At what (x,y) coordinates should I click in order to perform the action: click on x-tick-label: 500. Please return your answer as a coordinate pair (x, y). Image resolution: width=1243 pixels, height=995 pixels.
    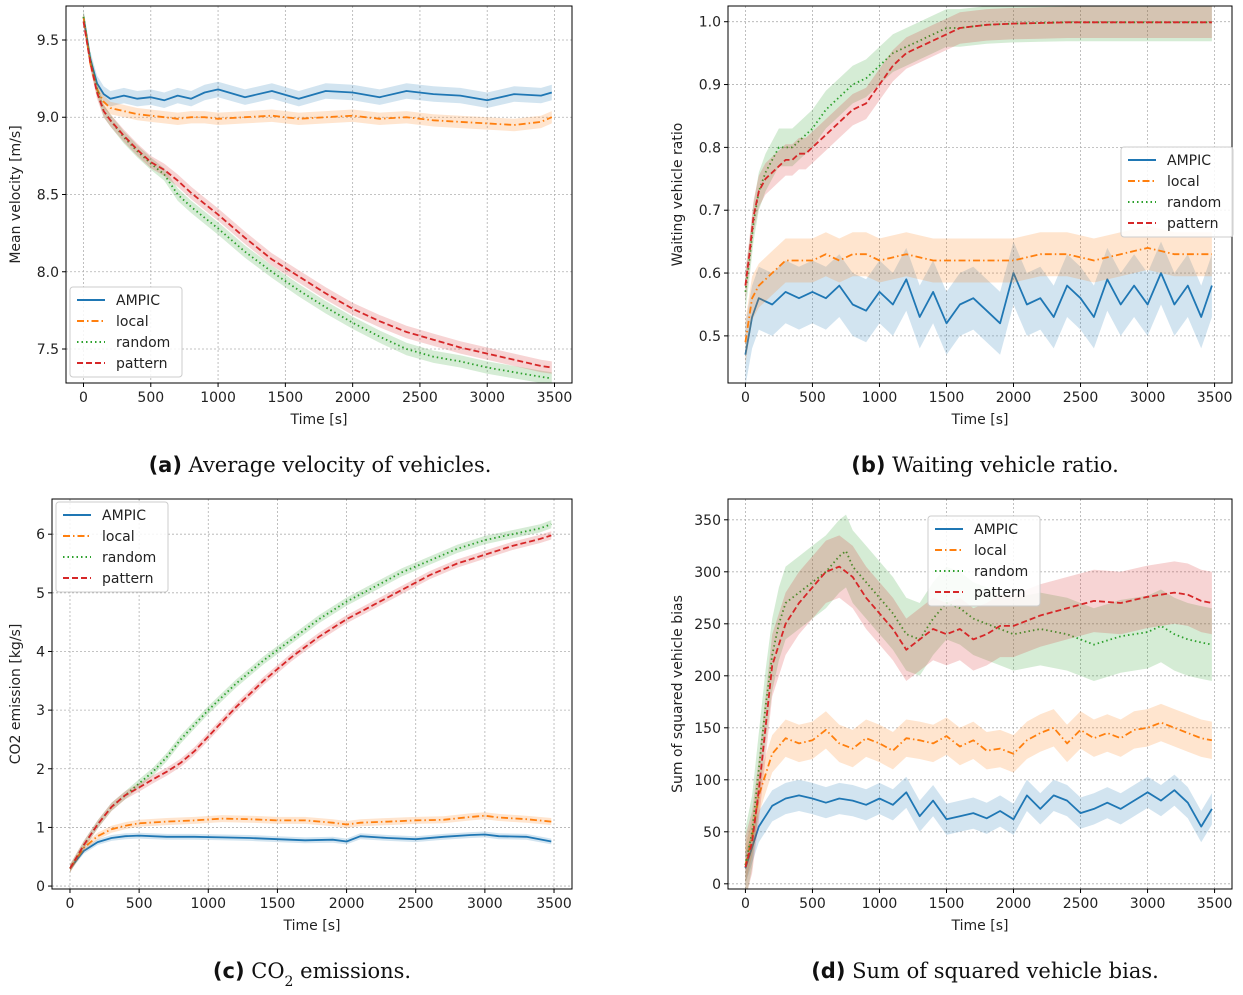
    Looking at the image, I should click on (139, 904).